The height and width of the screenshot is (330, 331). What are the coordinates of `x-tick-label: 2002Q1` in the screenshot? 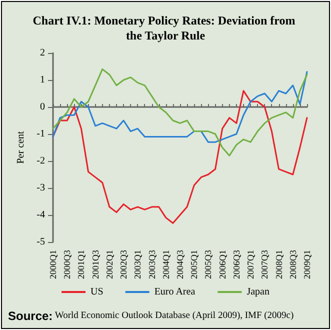 It's located at (109, 264).